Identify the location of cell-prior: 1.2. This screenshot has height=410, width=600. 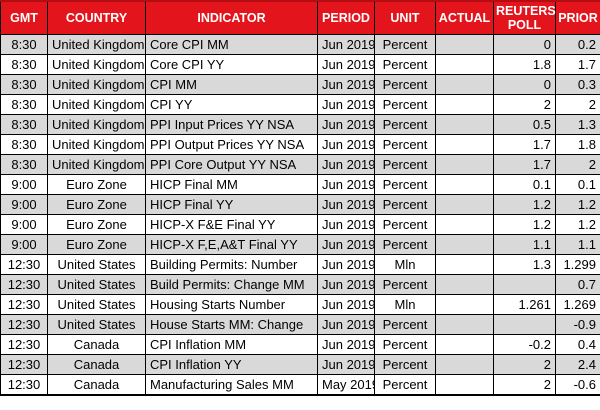
(577, 224).